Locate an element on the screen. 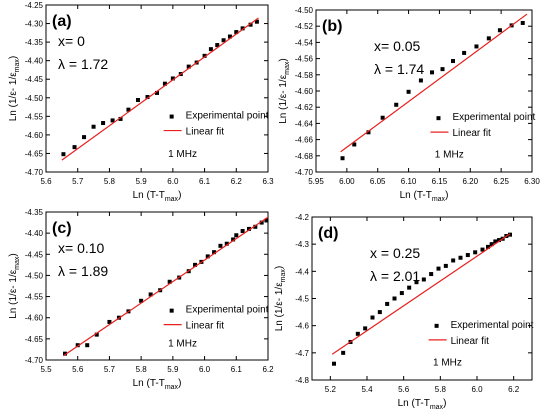 The width and height of the screenshot is (550, 414). y-tick-label: -4.58 is located at coordinates (304, 75).